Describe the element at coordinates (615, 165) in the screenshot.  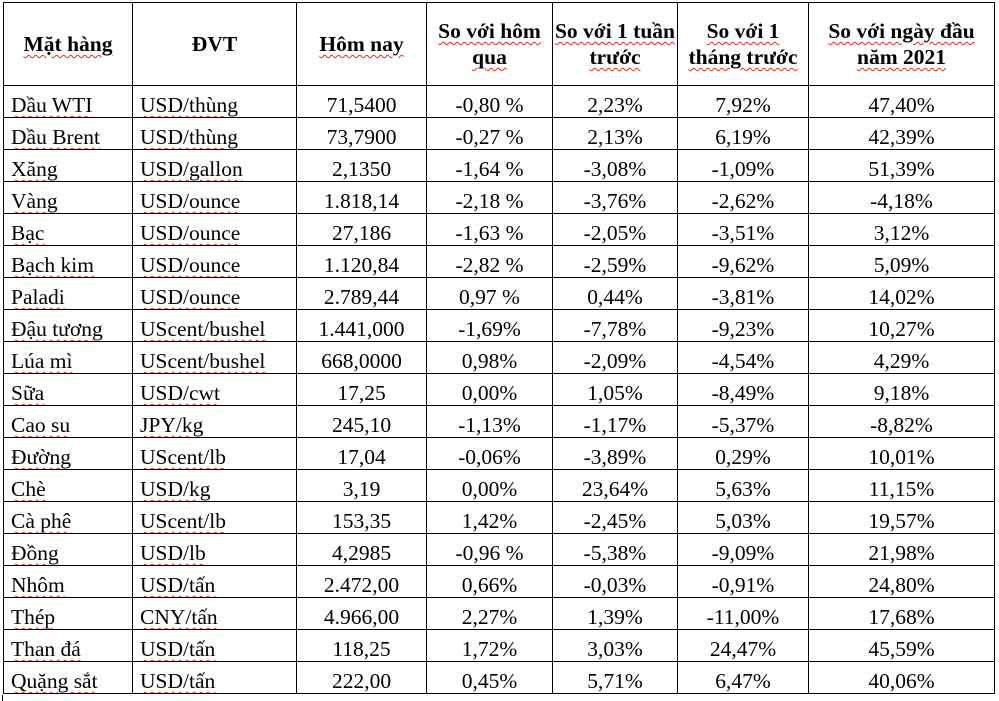
I see `vs-week-cell: -3,08%` at that location.